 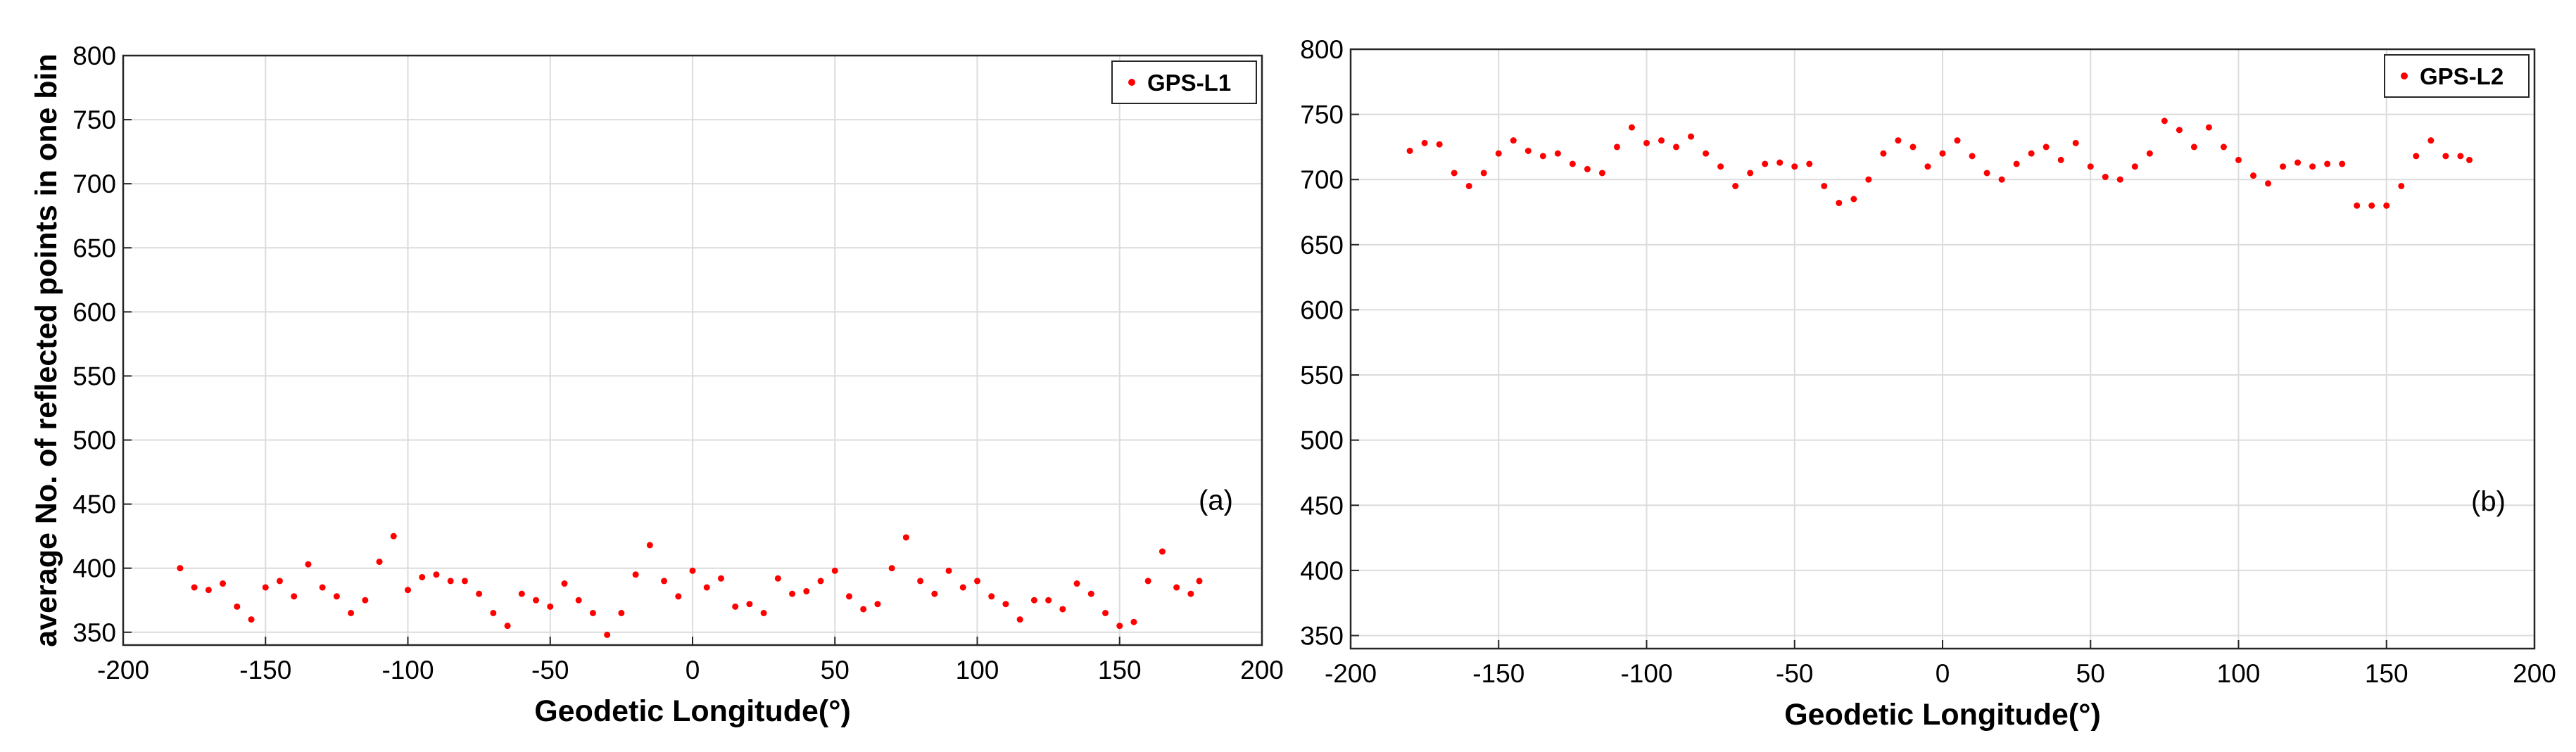 What do you see at coordinates (1120, 670) in the screenshot?
I see `x-tick-label: 150` at bounding box center [1120, 670].